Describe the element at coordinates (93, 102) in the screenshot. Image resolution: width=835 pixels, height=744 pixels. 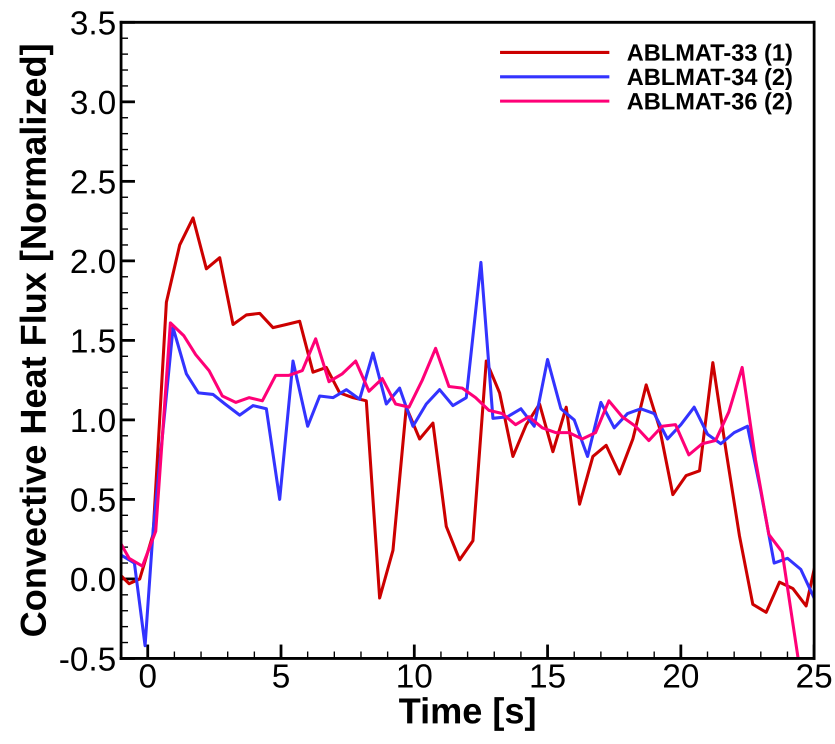
I see `y-tick-label: 3.0` at that location.